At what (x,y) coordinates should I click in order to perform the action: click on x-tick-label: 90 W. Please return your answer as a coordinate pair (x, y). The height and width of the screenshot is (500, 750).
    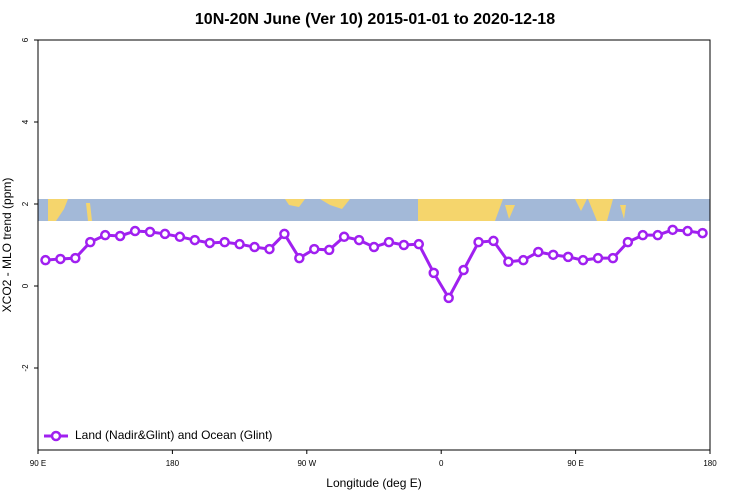
    Looking at the image, I should click on (306, 463).